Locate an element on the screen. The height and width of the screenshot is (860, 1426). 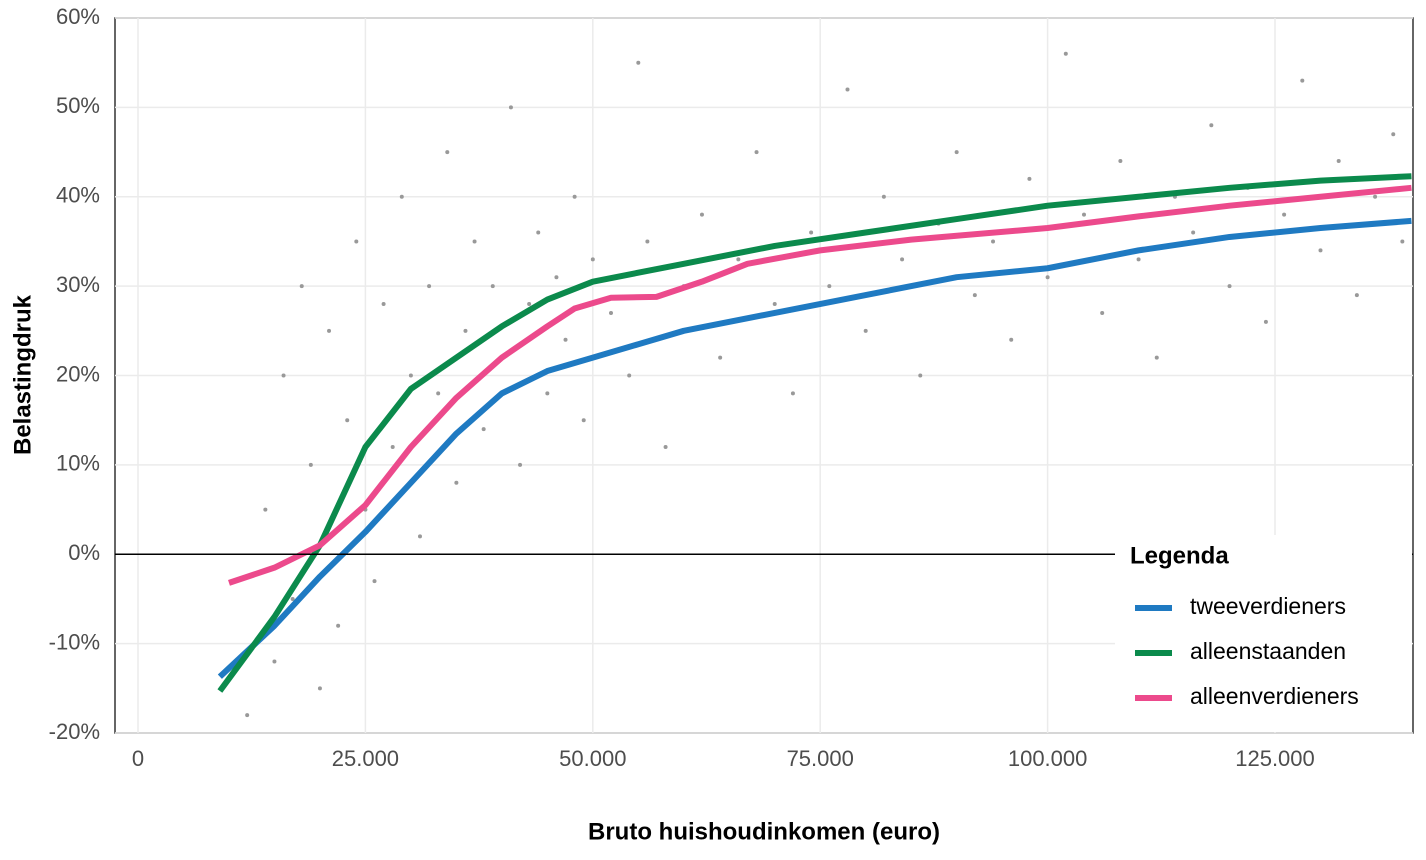
y-tick-label: 10% is located at coordinates (78, 463).